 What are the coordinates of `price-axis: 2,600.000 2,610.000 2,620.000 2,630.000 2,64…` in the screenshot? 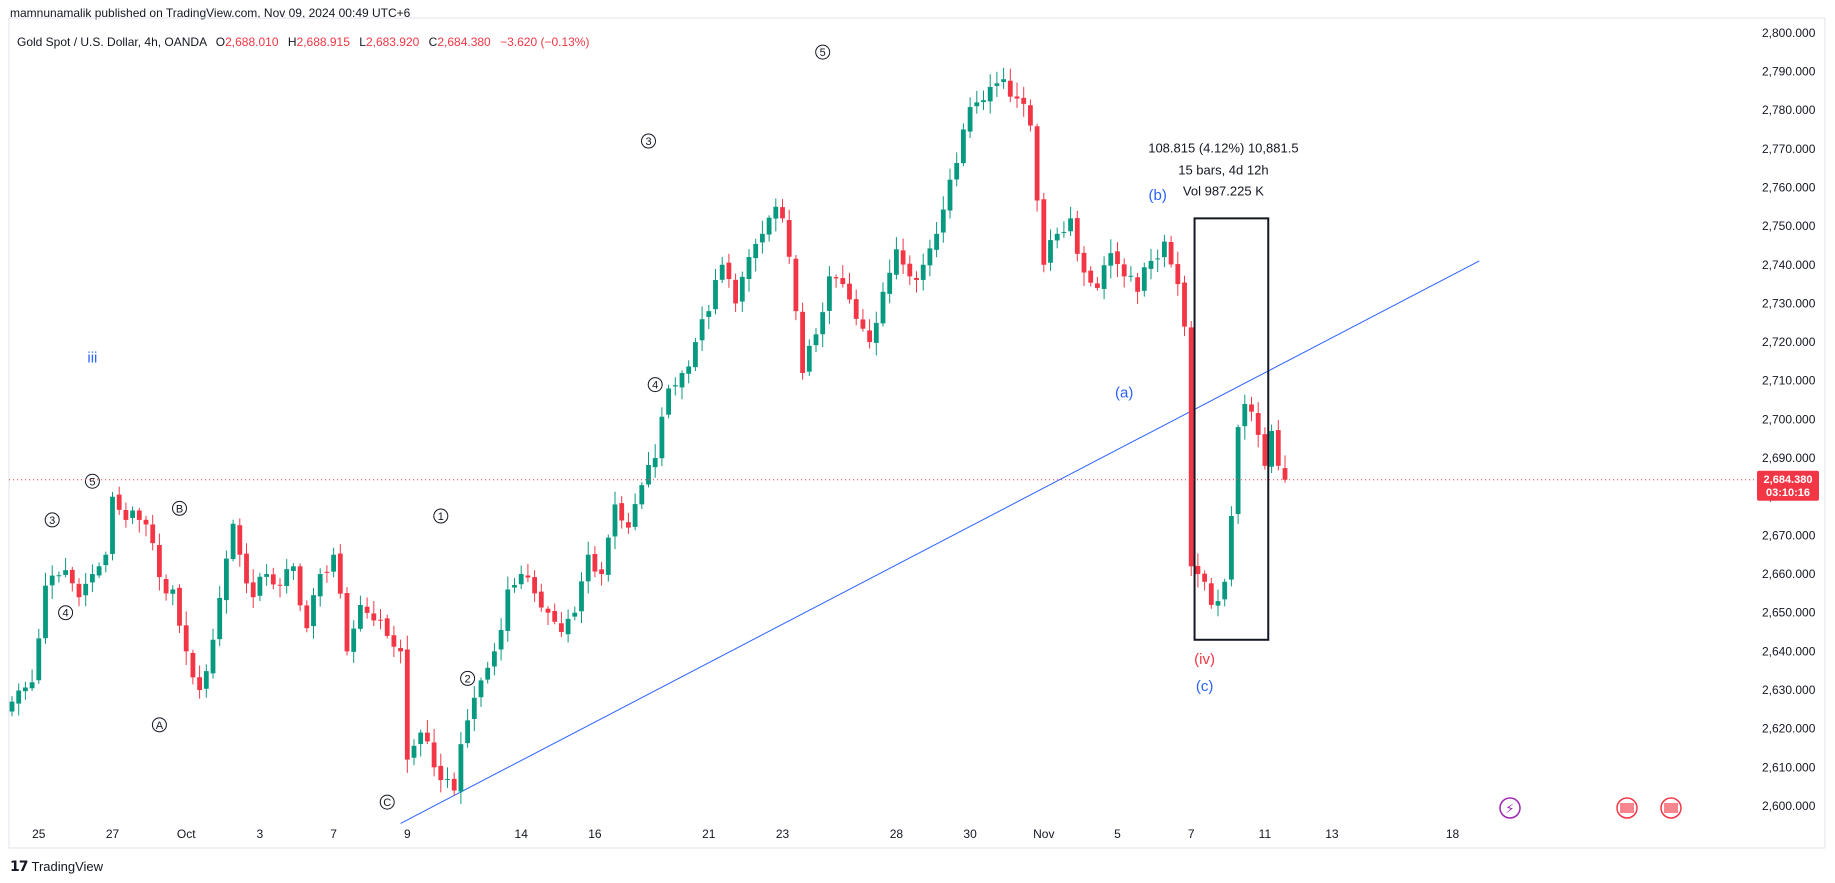 It's located at (1789, 419).